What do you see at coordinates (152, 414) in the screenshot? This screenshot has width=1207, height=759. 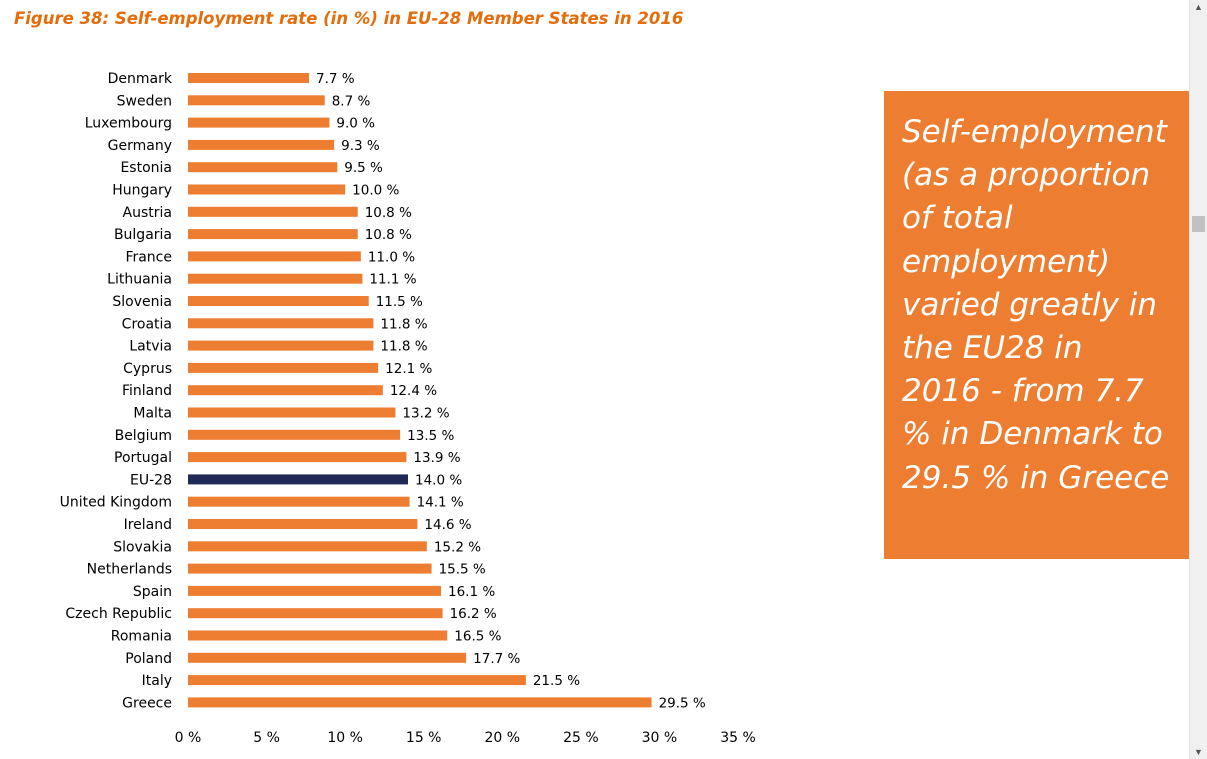 I see `category-label: Malta` at bounding box center [152, 414].